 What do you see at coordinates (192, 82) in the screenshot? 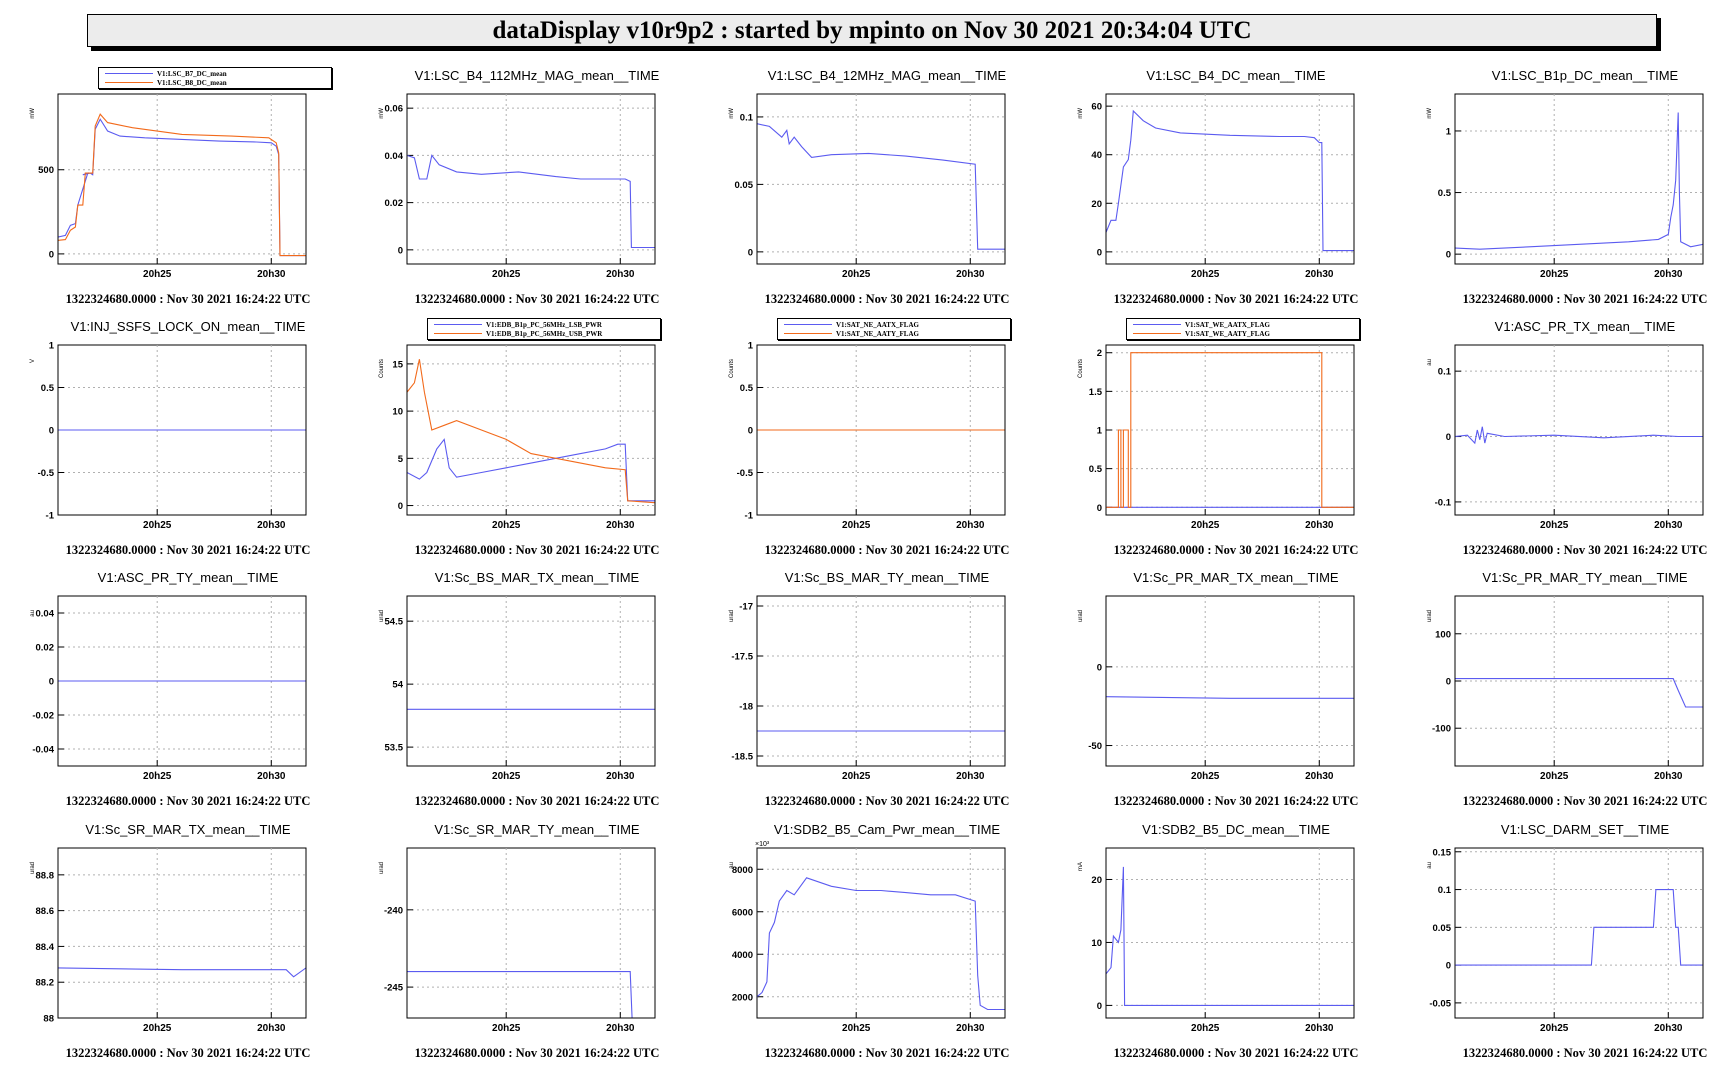
I see `legend-label: V1:LSC_B8_DC_mean` at bounding box center [192, 82].